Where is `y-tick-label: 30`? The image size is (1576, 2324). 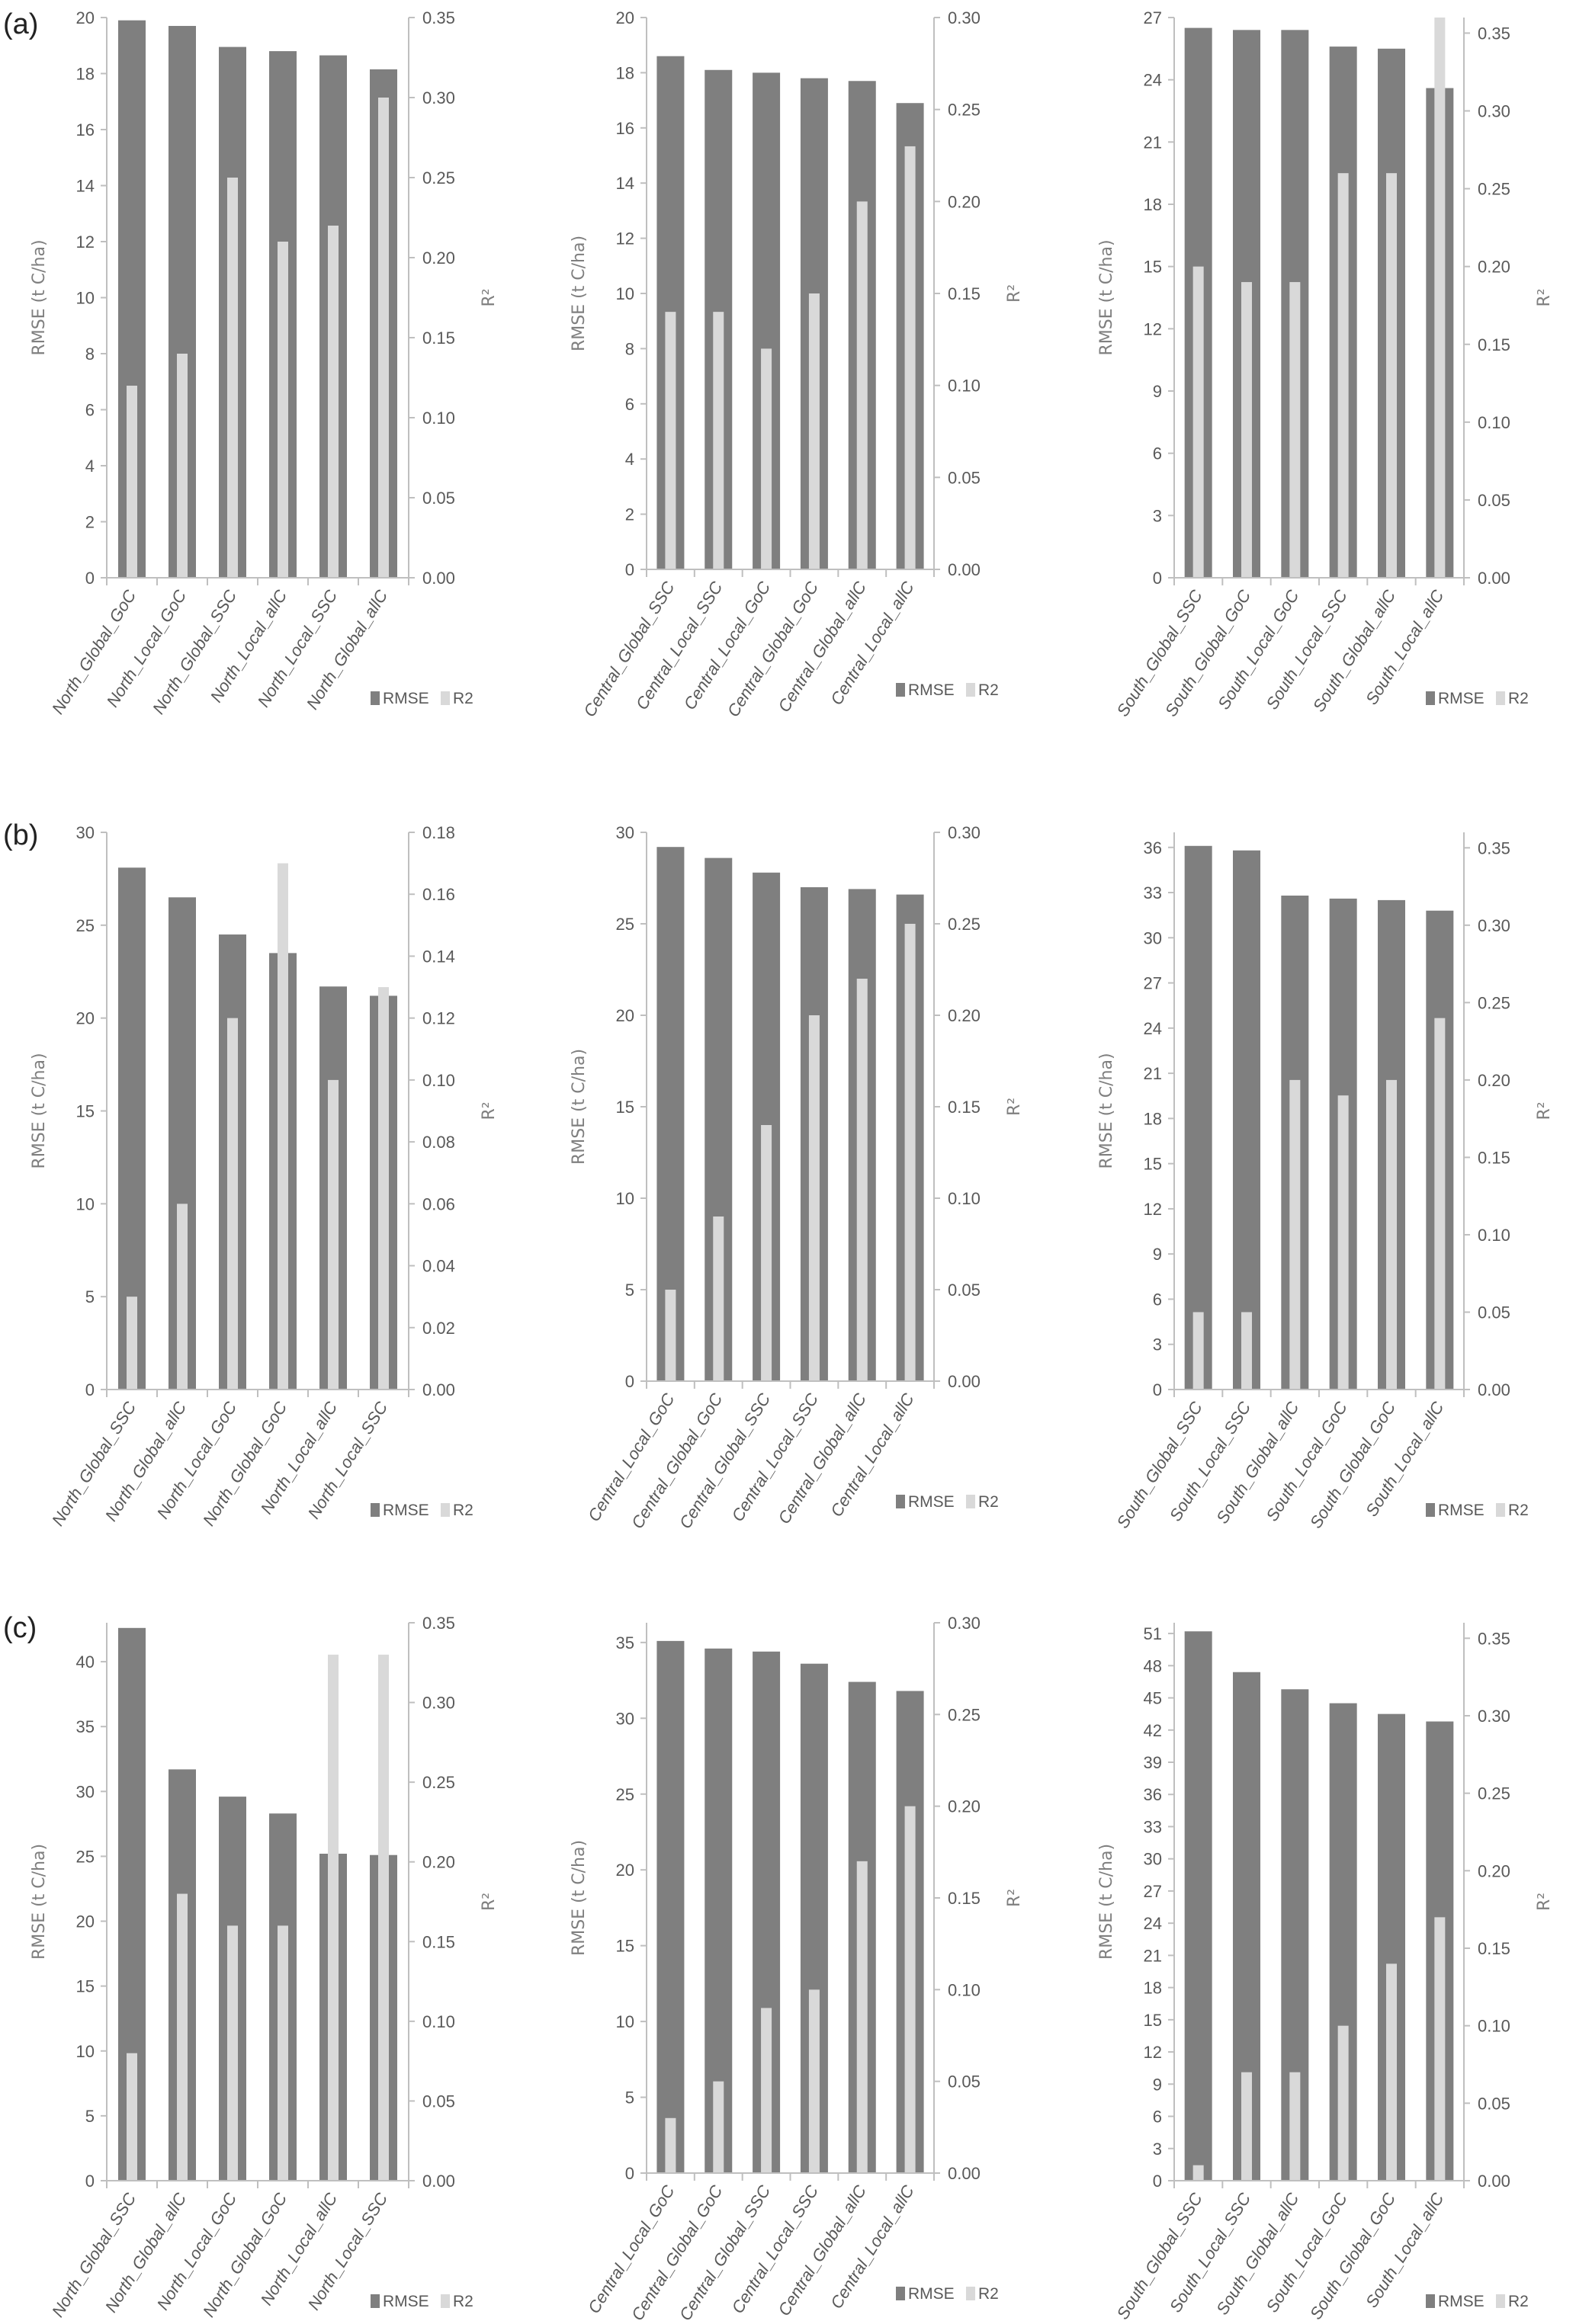 y-tick-label: 30 is located at coordinates (85, 1791).